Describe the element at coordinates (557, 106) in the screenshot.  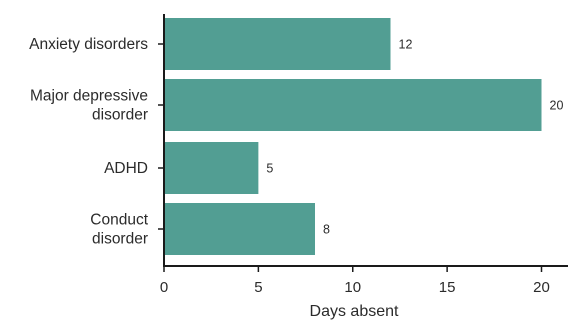
I see `value-label: 20` at that location.